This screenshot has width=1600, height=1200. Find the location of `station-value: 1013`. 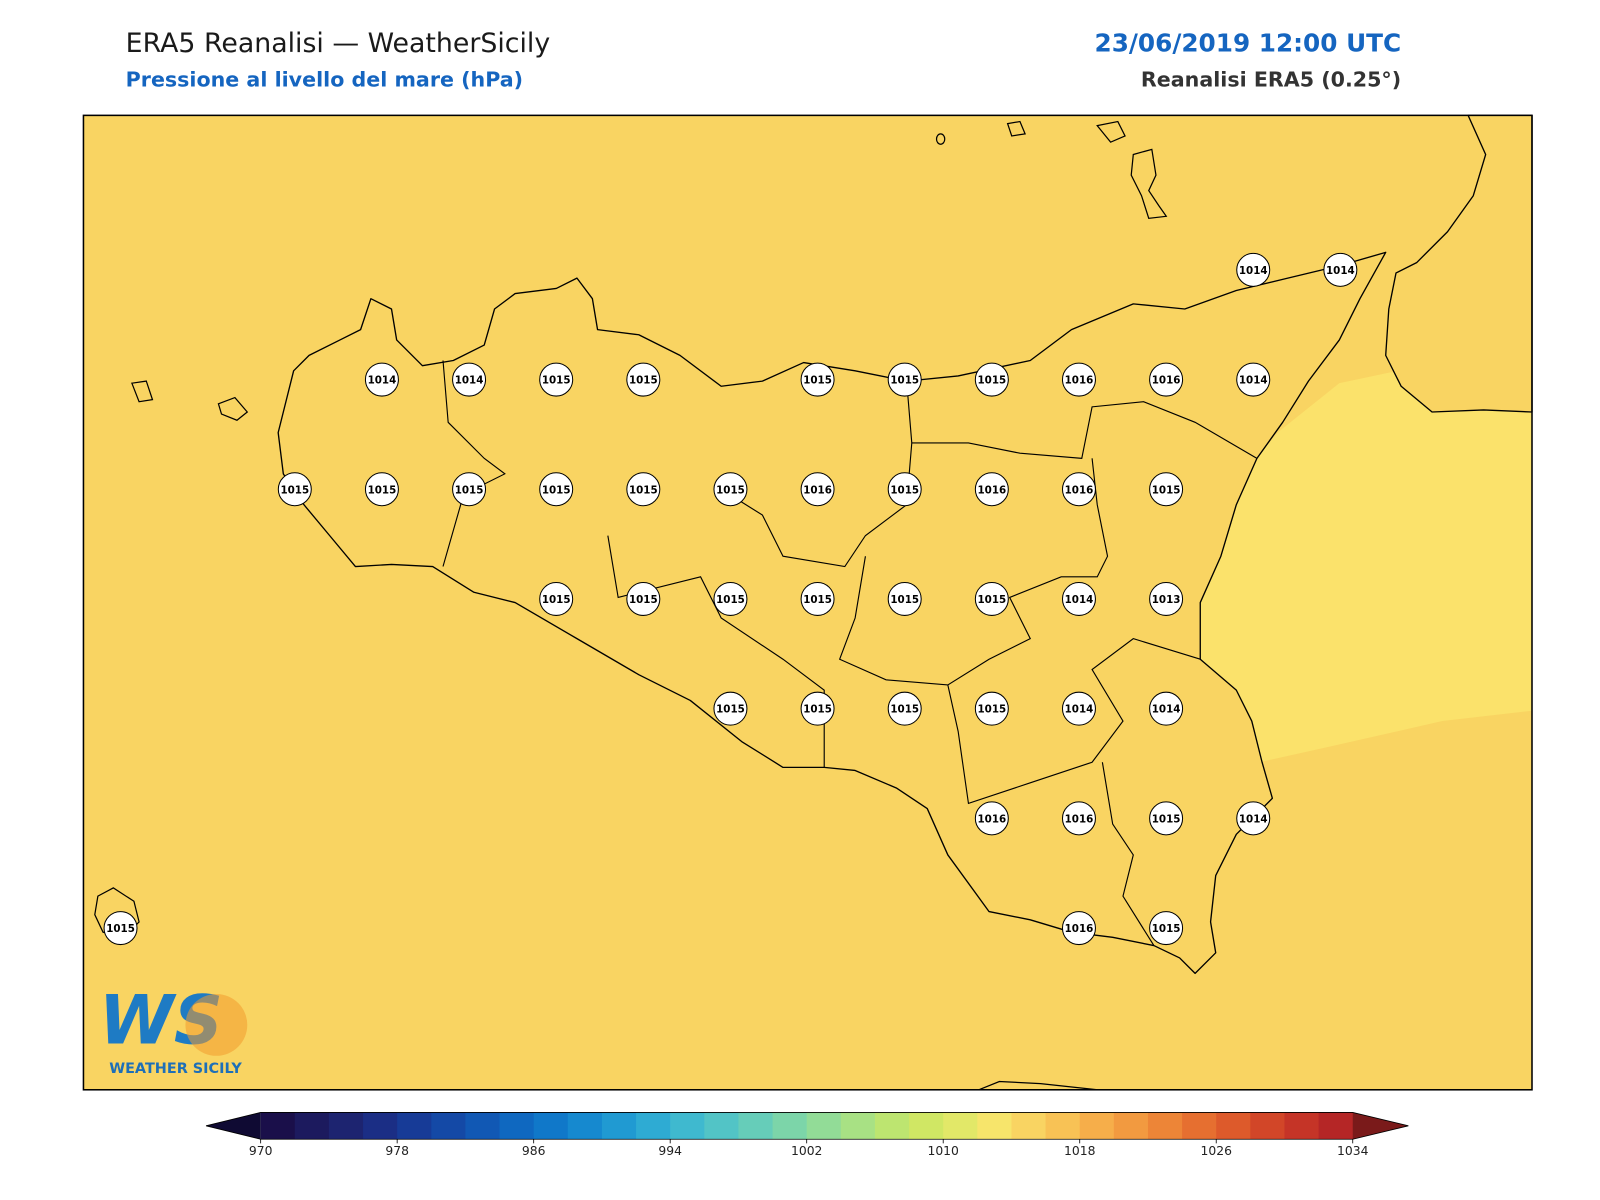

station-value: 1013 is located at coordinates (1166, 600).